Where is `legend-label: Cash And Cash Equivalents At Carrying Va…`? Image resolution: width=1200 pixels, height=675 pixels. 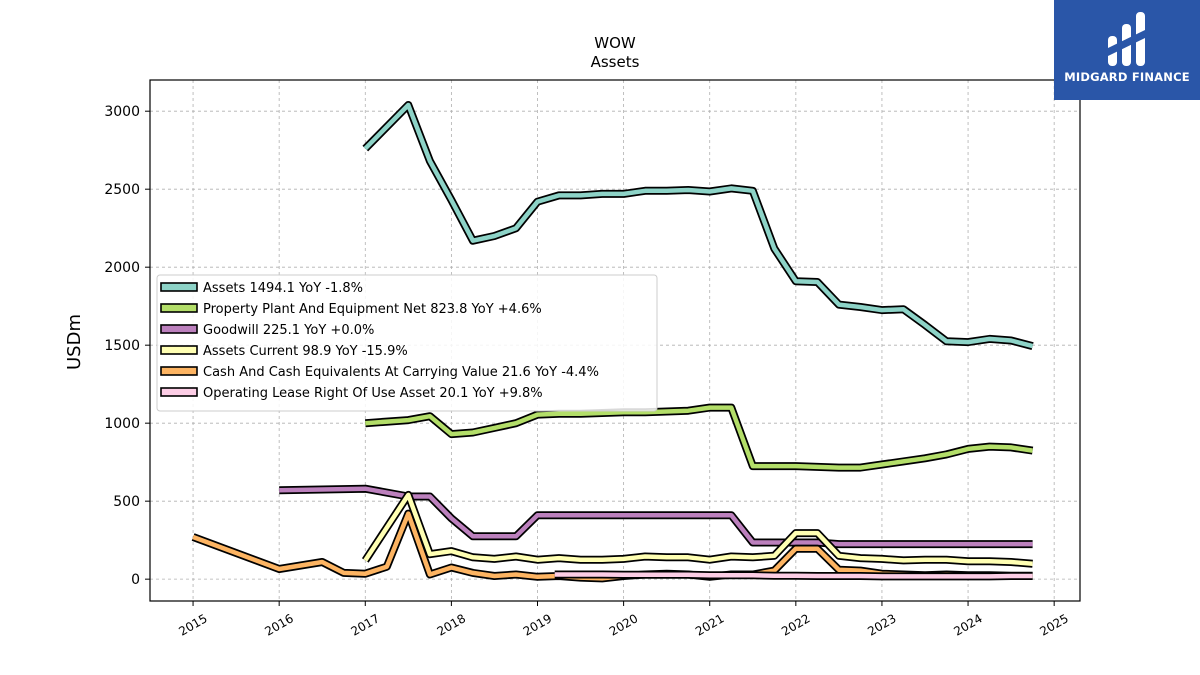
legend-label: Cash And Cash Equivalents At Carrying Va… is located at coordinates (401, 372).